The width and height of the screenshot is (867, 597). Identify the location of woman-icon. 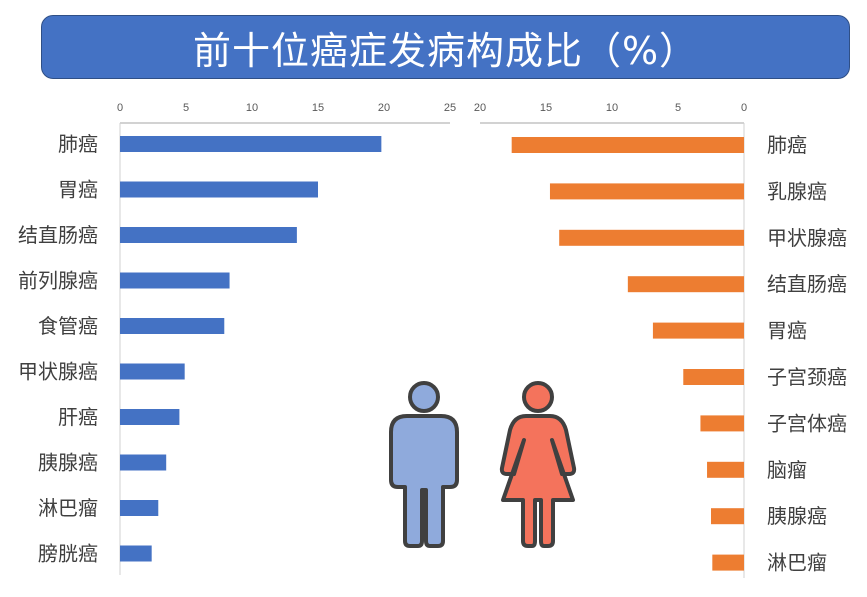
(538, 464).